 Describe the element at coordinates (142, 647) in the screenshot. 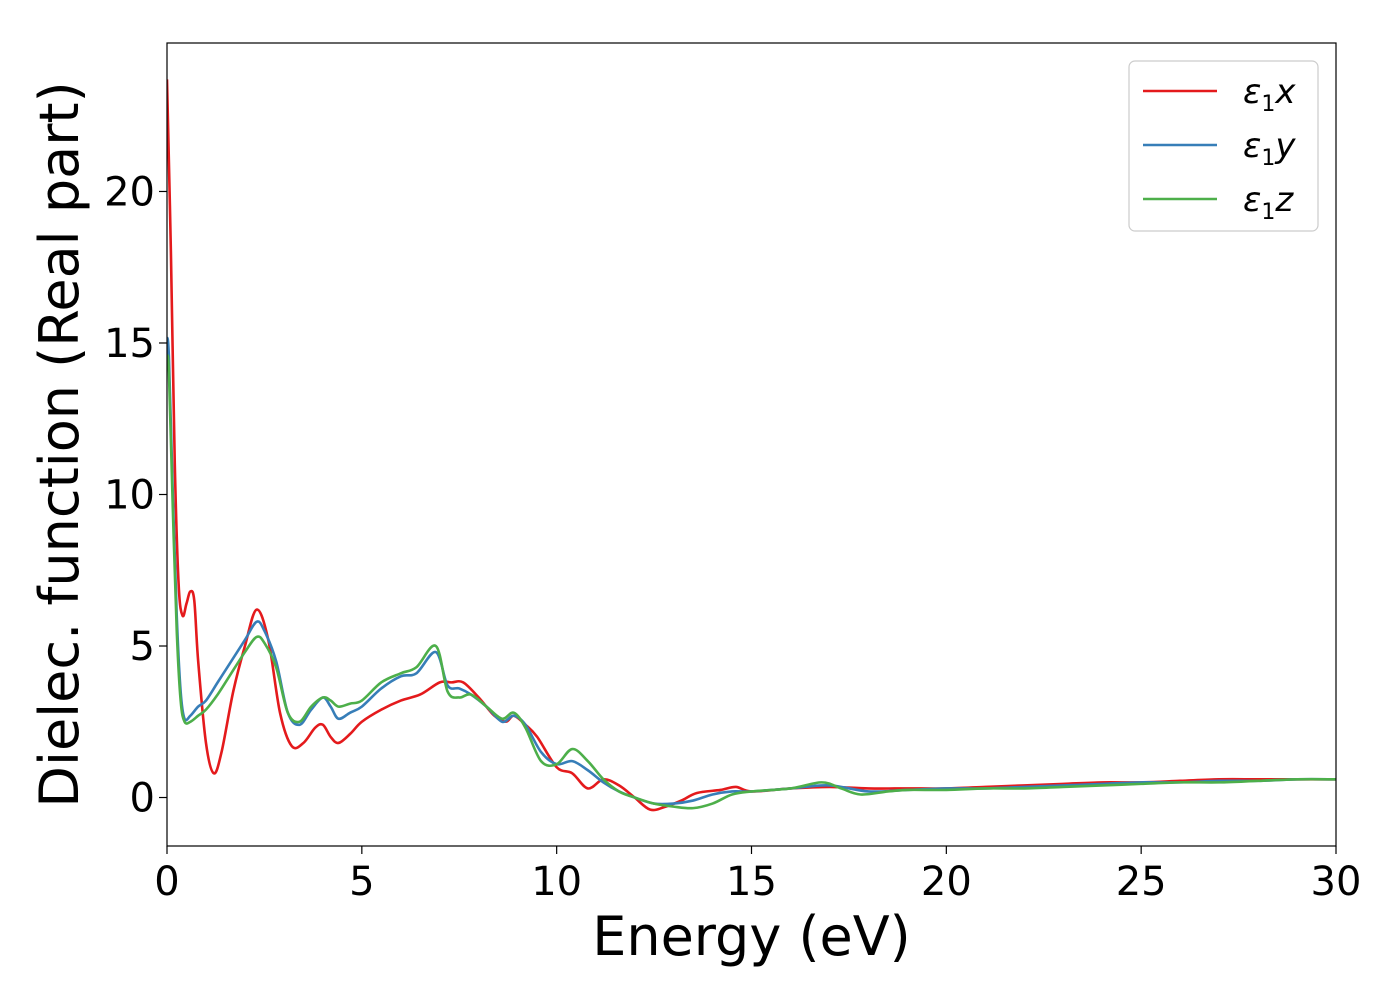

I see `y-tick-label: 5` at that location.